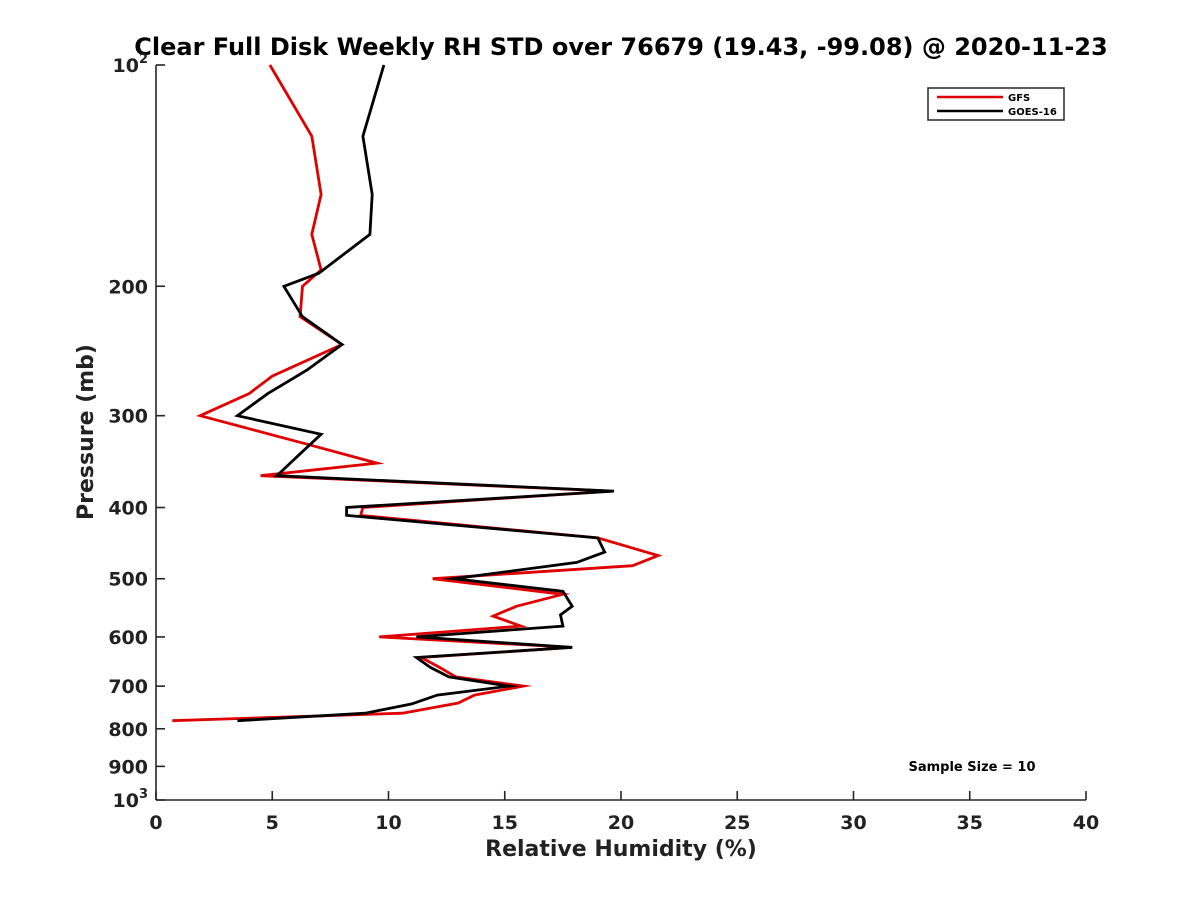  What do you see at coordinates (131, 799) in the screenshot?
I see `y-tick-label: 10³` at bounding box center [131, 799].